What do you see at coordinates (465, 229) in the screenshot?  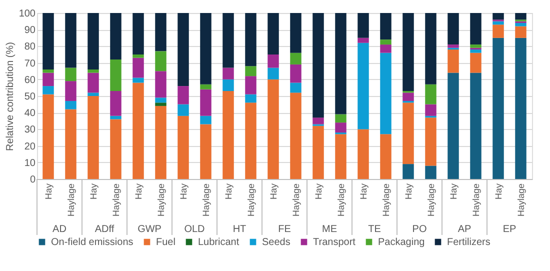 I see `text: AP` at bounding box center [465, 229].